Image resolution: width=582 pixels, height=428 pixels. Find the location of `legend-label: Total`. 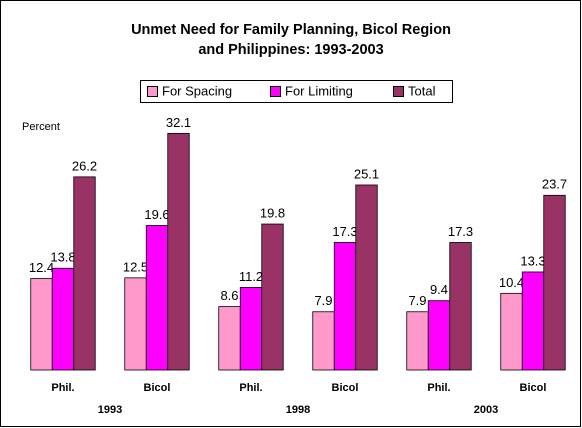

legend-label: Total is located at coordinates (422, 90).